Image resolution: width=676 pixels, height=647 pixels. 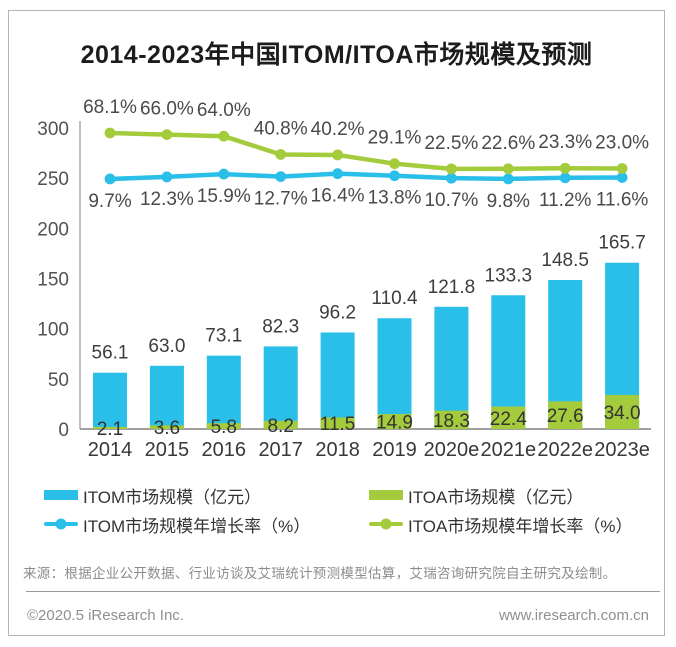 What do you see at coordinates (565, 200) in the screenshot?
I see `itom-growth-label: 11.2%` at bounding box center [565, 200].